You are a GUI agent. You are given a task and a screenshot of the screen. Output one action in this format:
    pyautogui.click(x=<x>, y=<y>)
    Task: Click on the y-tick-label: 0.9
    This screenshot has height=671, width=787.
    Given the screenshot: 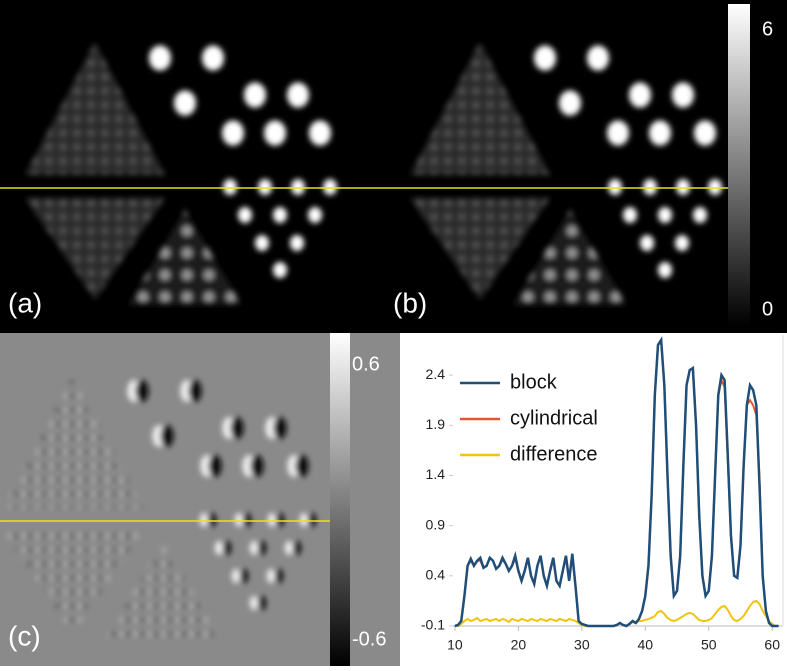 What is the action you would take?
    pyautogui.click(x=436, y=524)
    